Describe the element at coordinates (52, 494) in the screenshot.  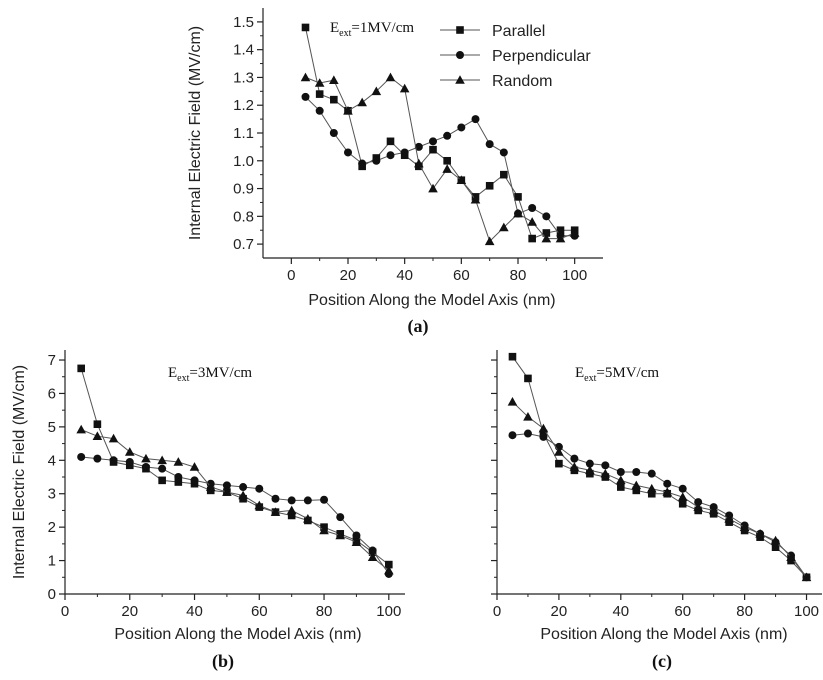
I see `y-tick-label: 3` at that location.